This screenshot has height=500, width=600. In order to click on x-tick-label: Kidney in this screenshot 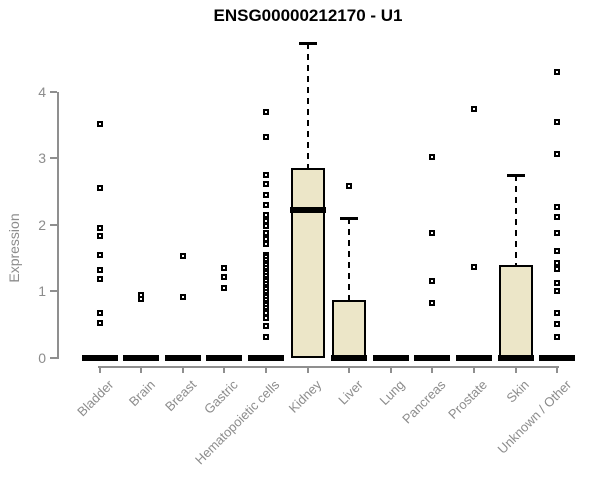, I will do `click(305, 396)`.